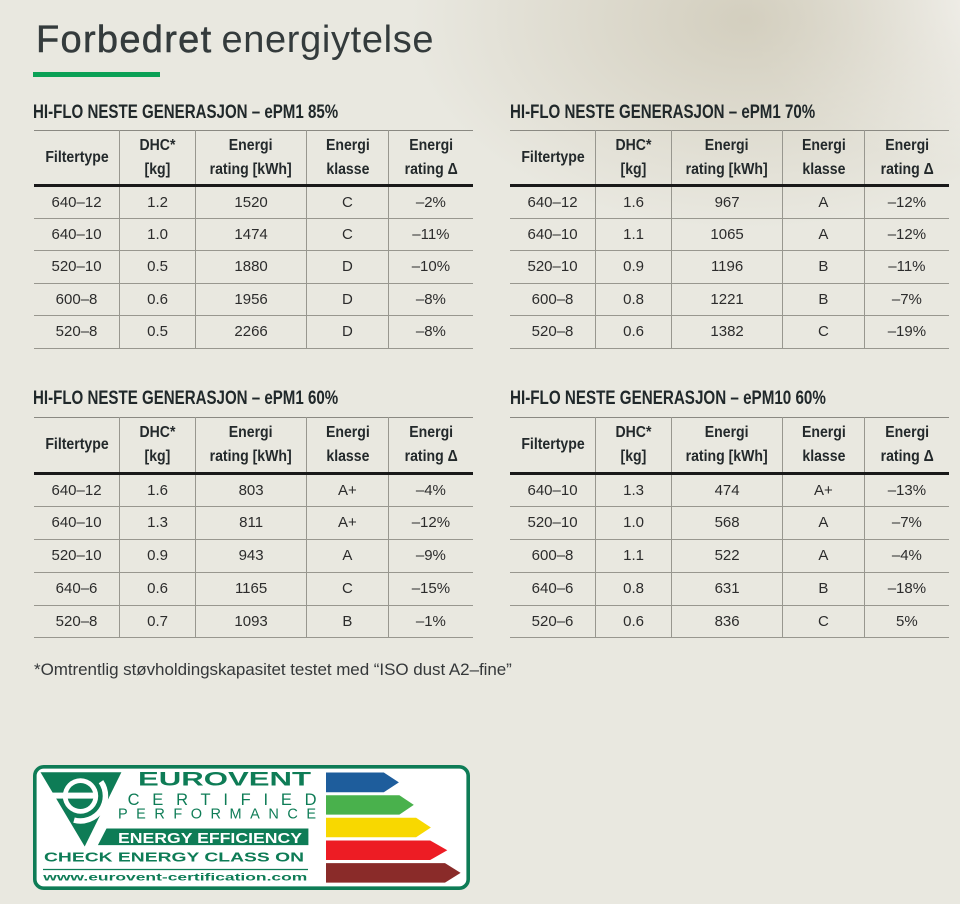 The image size is (960, 904). What do you see at coordinates (174, 858) in the screenshot?
I see `svg-text: CHECK ENERGY CLASS ON` at bounding box center [174, 858].